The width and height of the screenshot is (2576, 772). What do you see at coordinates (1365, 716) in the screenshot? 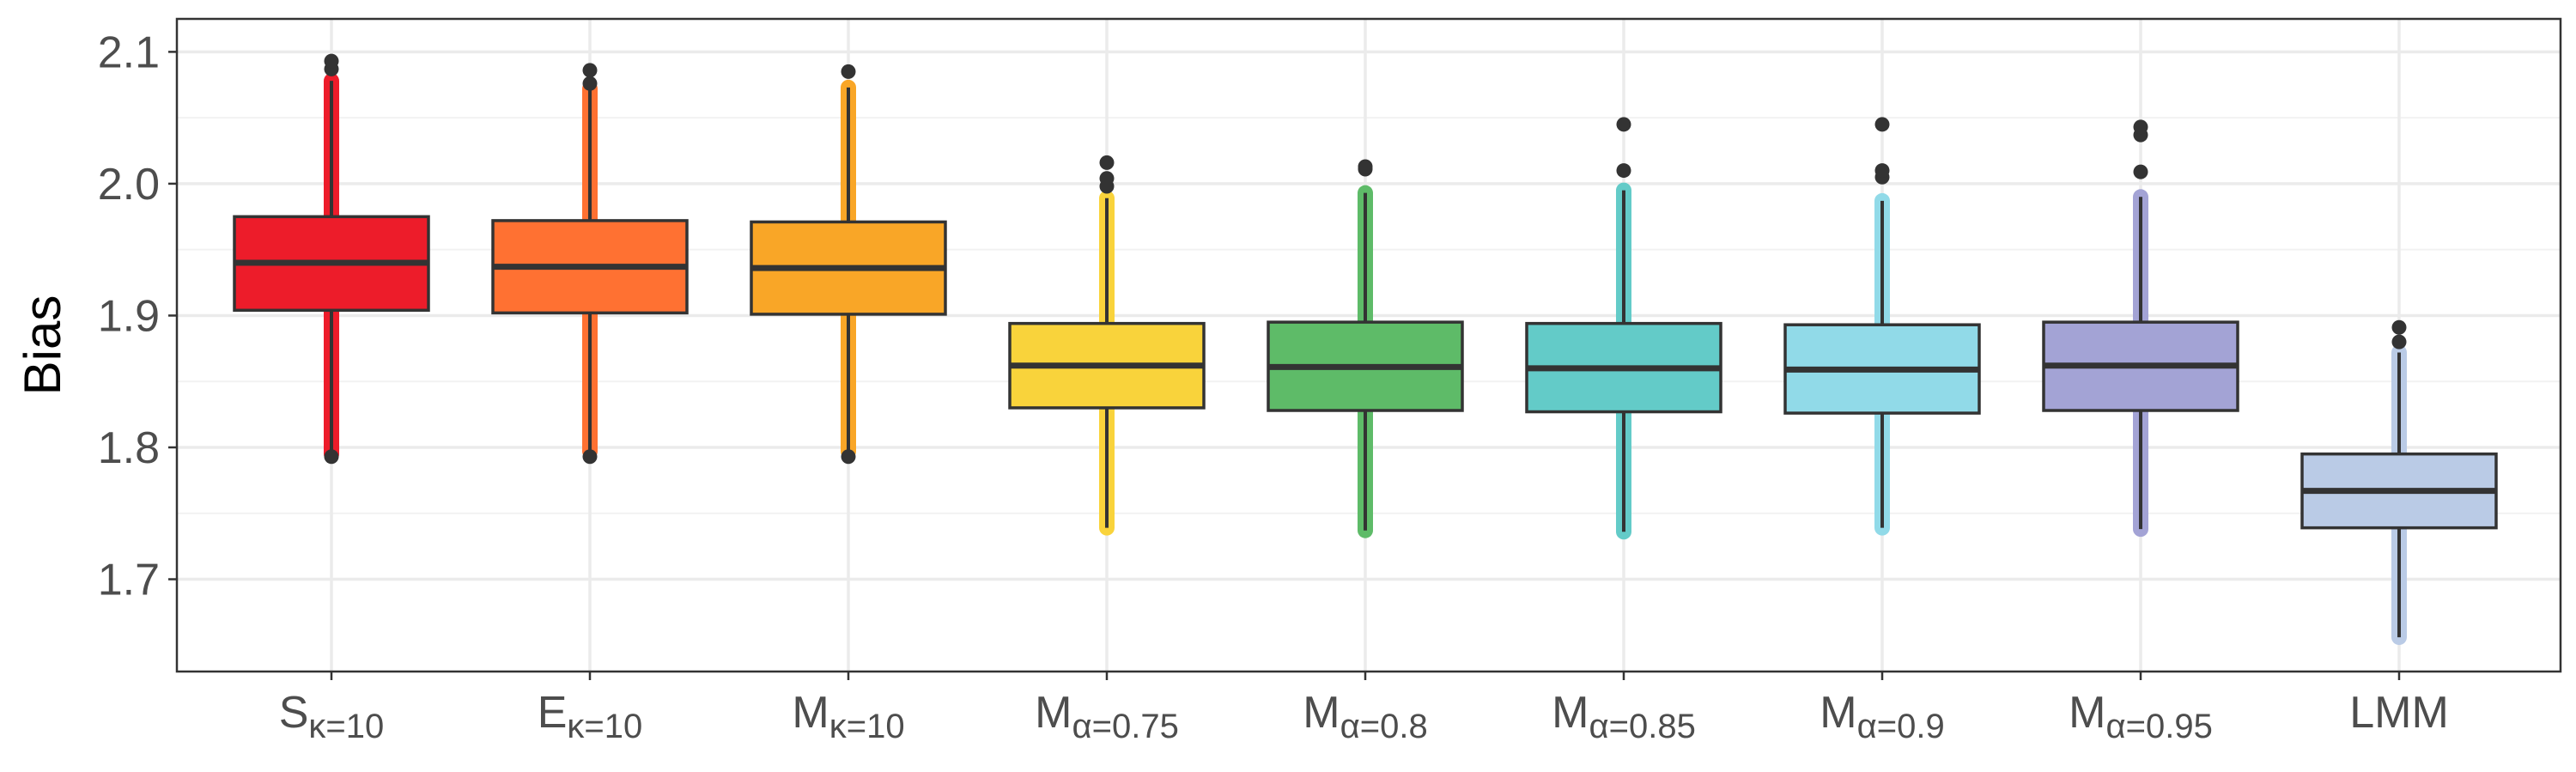
I see `x-tick-label: Mα=0.8` at bounding box center [1365, 716].